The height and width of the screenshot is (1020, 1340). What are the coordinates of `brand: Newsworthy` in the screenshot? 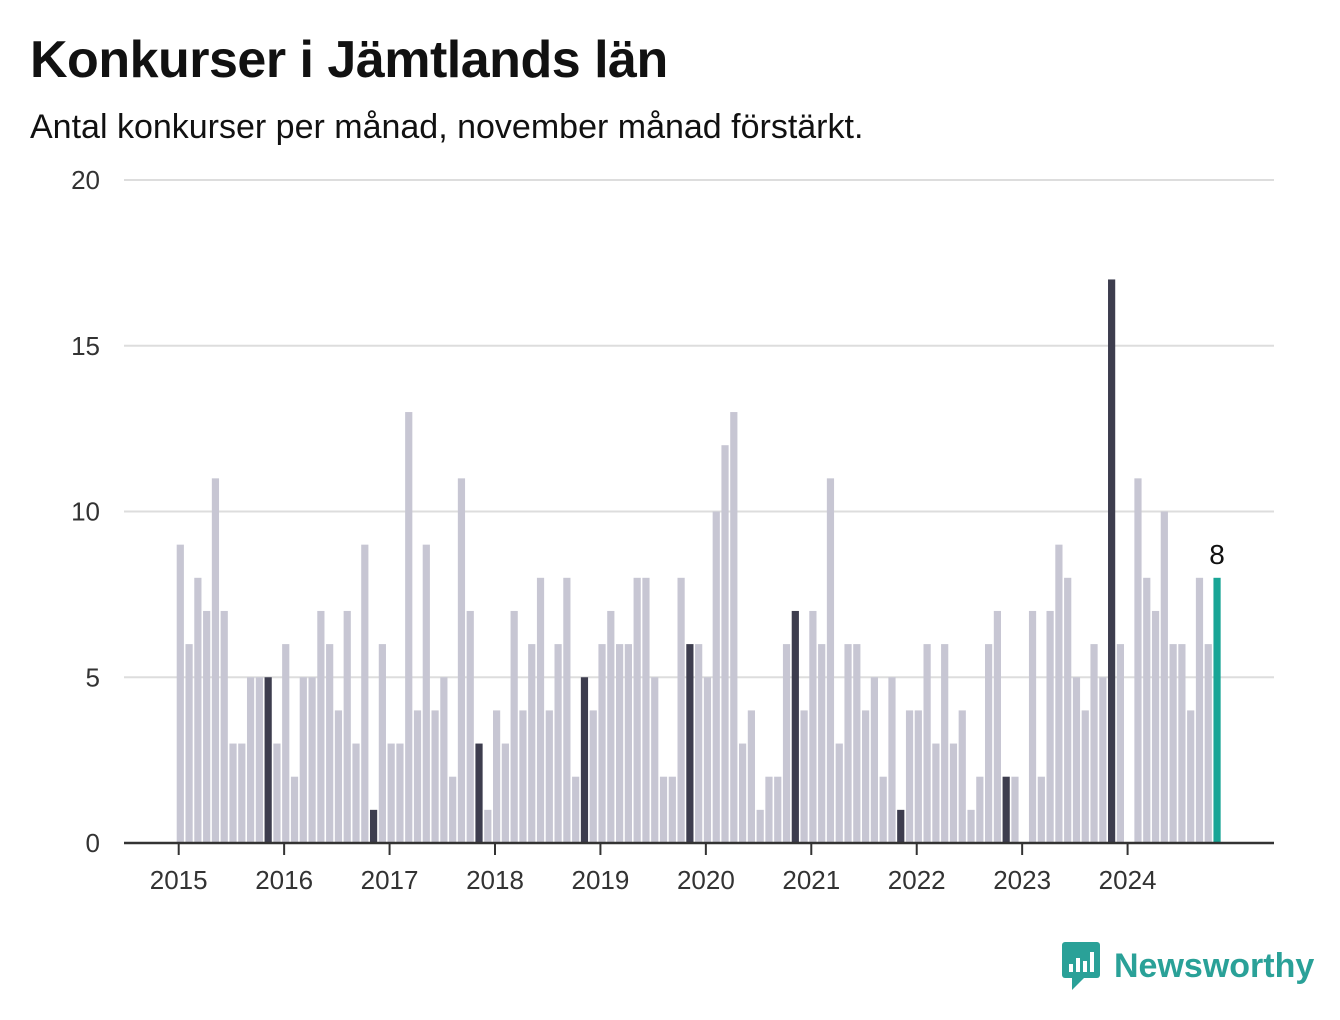 It's located at (1187, 966).